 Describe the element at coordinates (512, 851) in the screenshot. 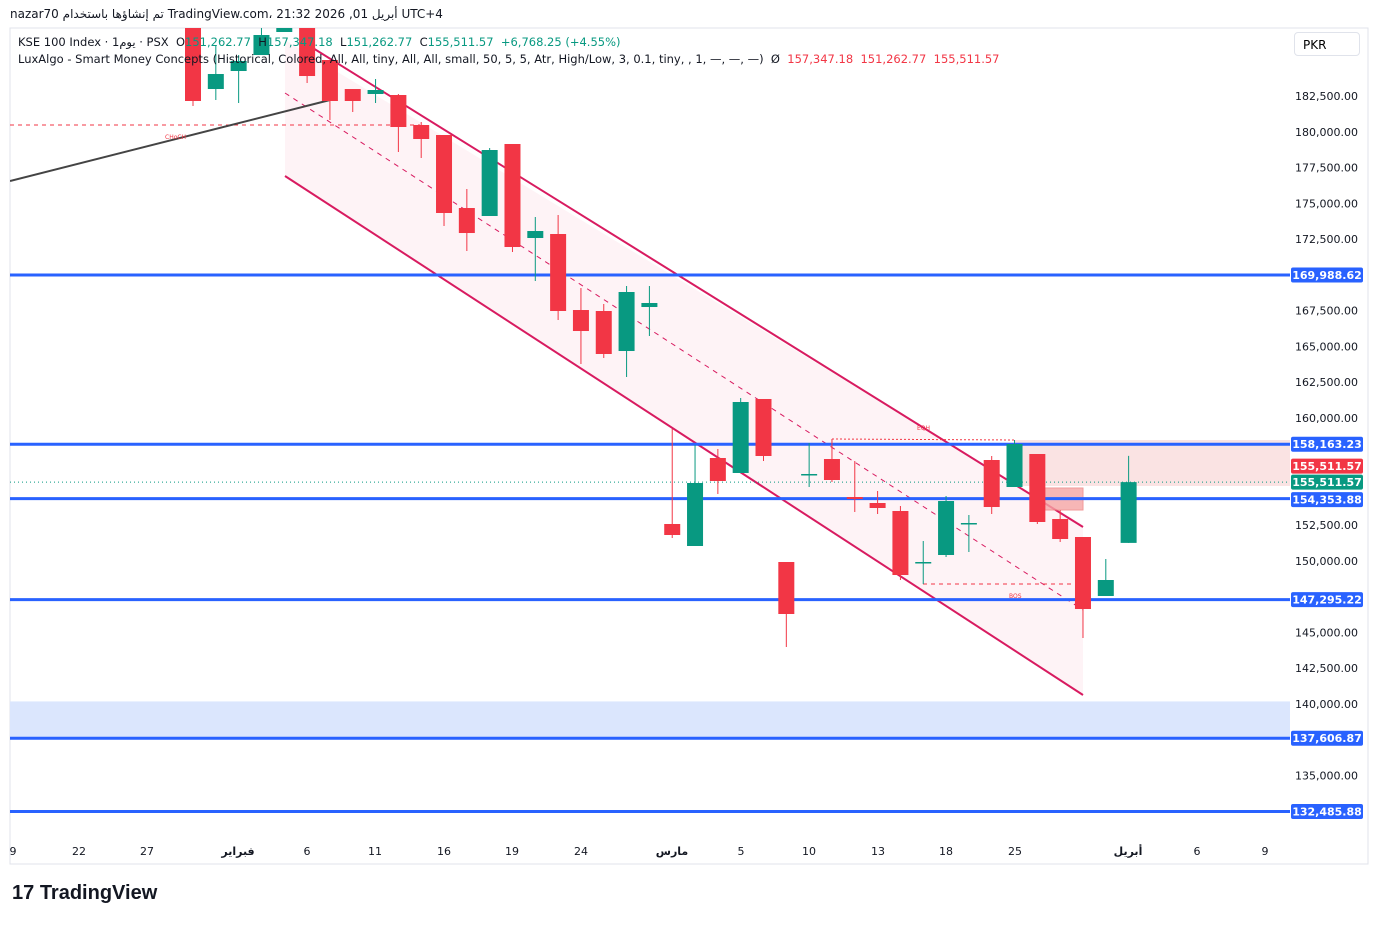

I see `x-tick-label: 19` at that location.